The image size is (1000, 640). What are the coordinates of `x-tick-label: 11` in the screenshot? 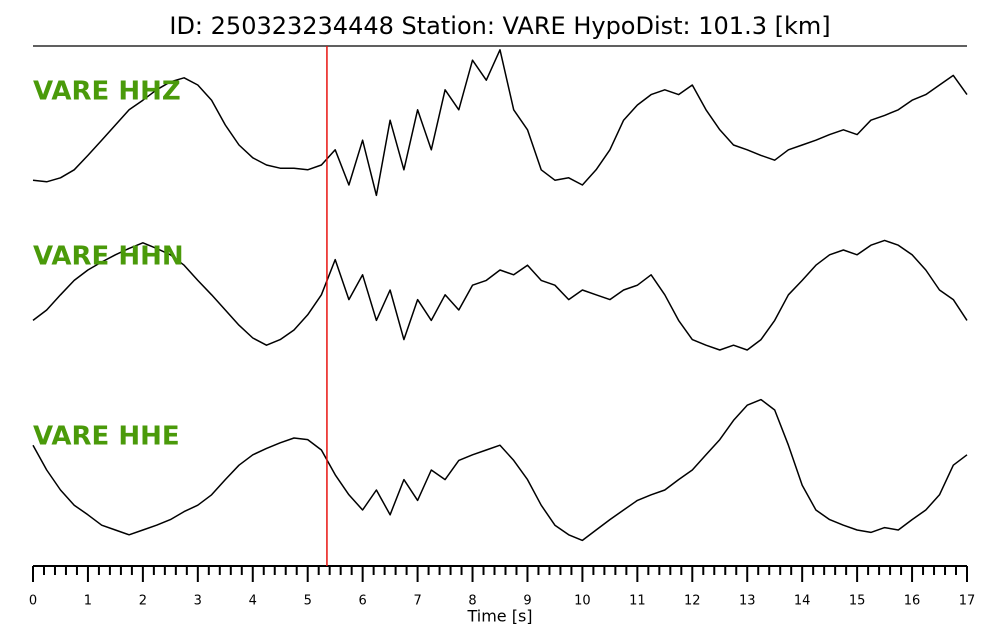 It's located at (637, 601).